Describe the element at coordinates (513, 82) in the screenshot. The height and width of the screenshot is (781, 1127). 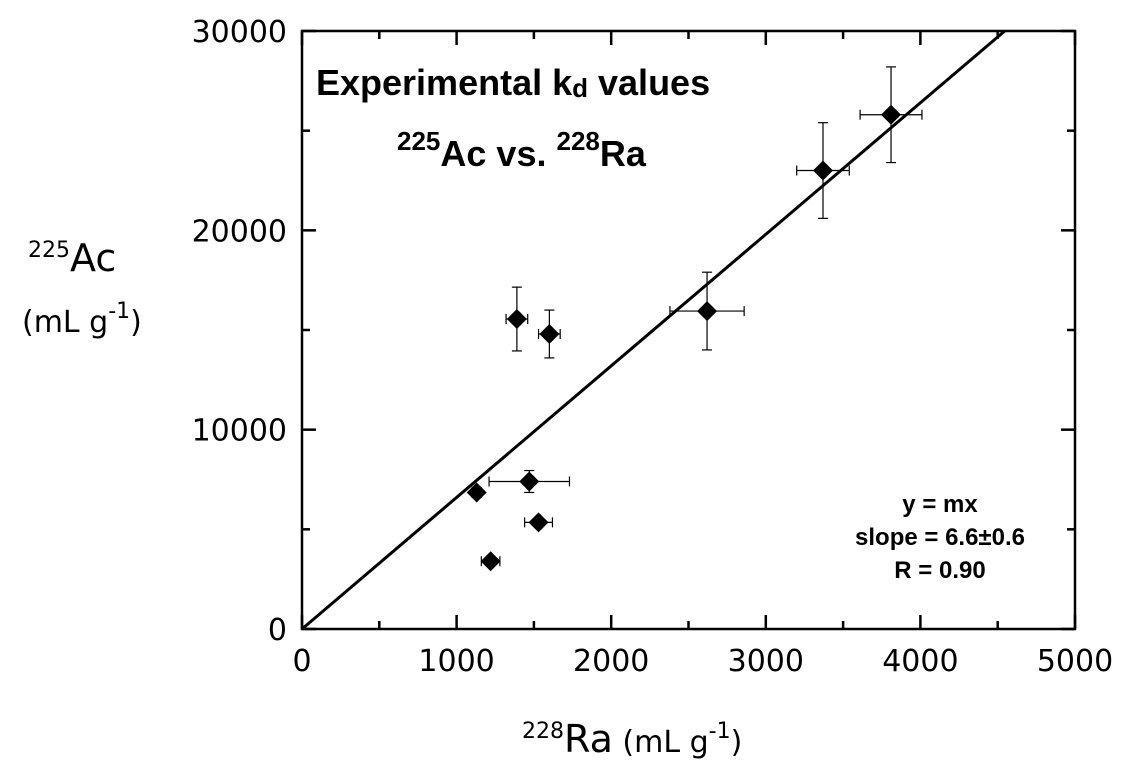
I see `chart-title: Experimental kd values` at that location.